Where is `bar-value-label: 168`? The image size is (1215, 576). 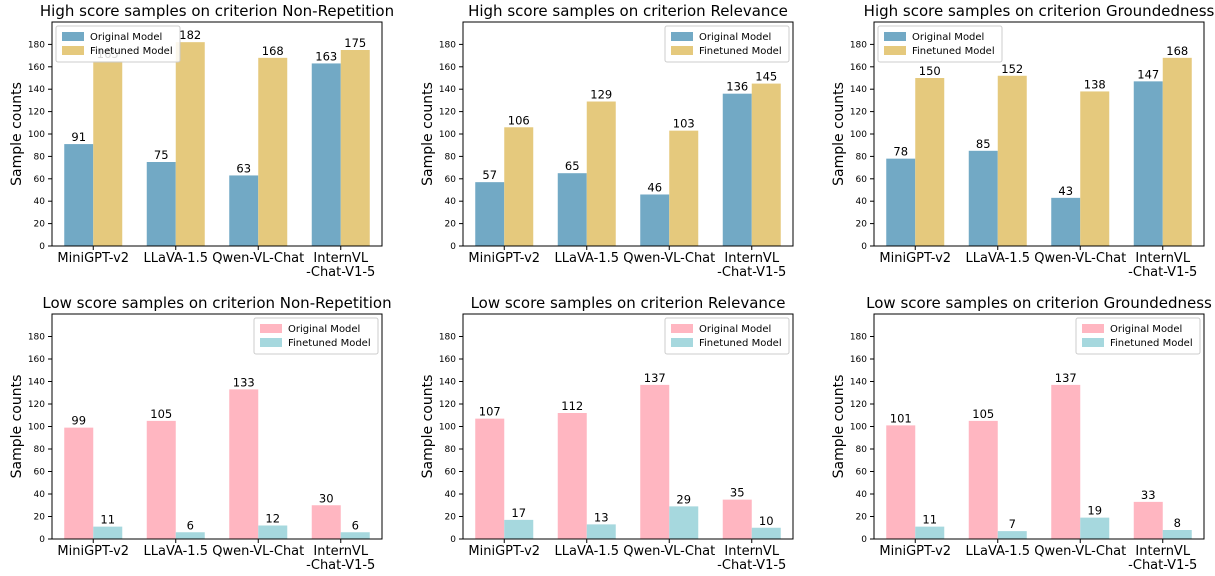 bar-value-label: 168 is located at coordinates (273, 51).